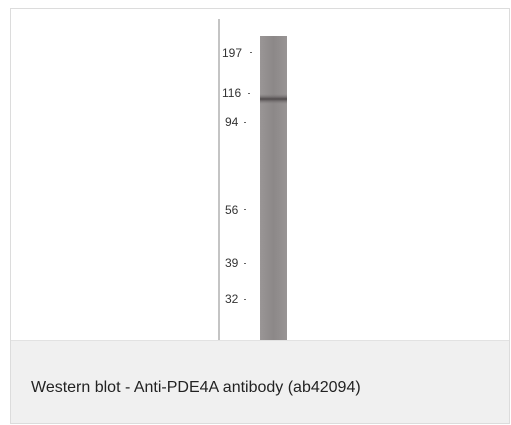  Describe the element at coordinates (232, 210) in the screenshot. I see `marker-label-56: 56` at that location.